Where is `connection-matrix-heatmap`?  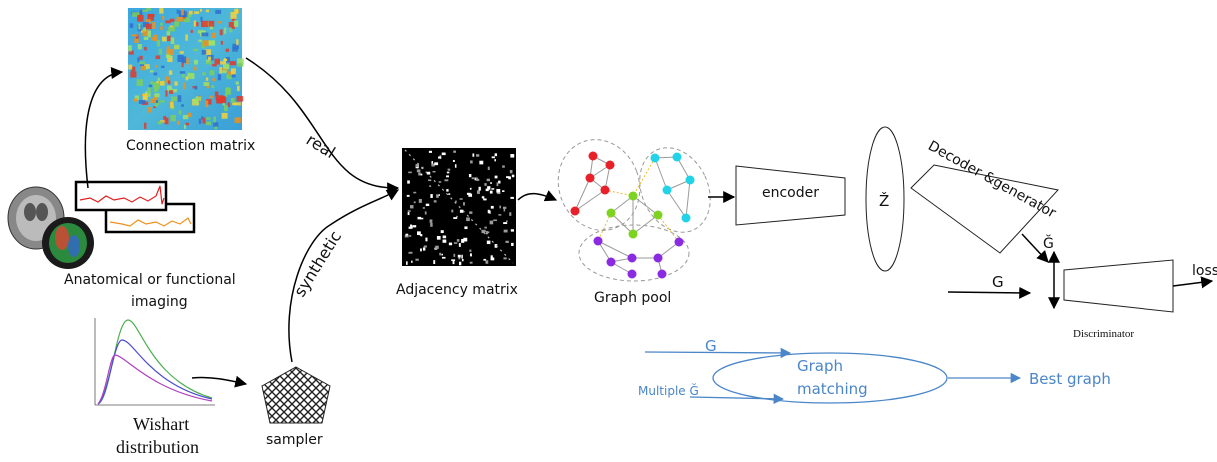
connection-matrix-heatmap is located at coordinates (186, 69).